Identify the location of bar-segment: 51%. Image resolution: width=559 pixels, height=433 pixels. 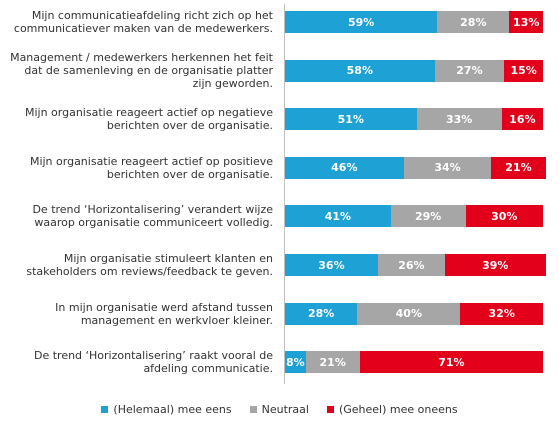
(351, 119).